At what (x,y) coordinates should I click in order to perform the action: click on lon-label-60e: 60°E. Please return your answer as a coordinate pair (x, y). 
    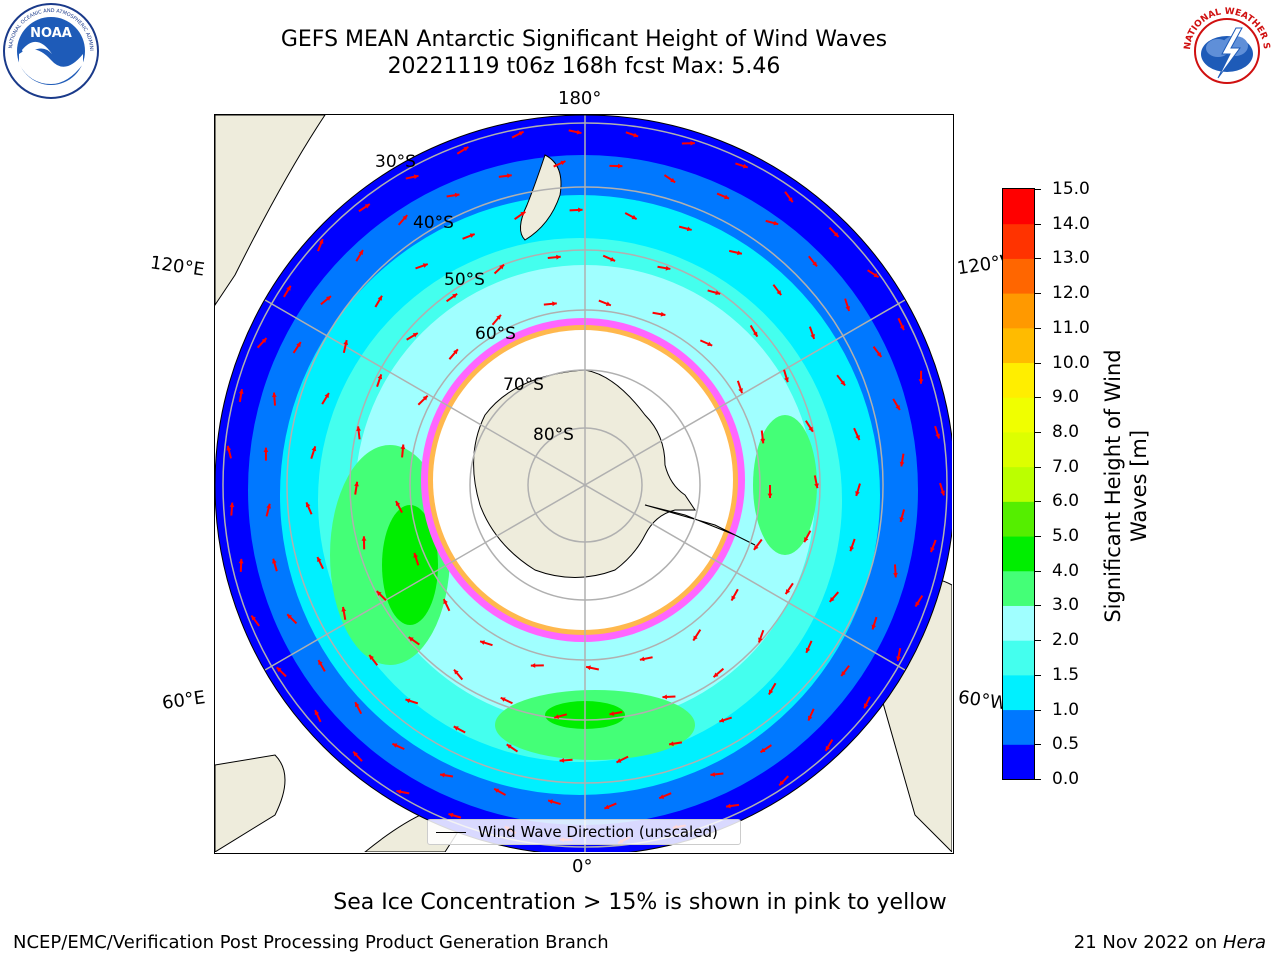
    Looking at the image, I should click on (183, 700).